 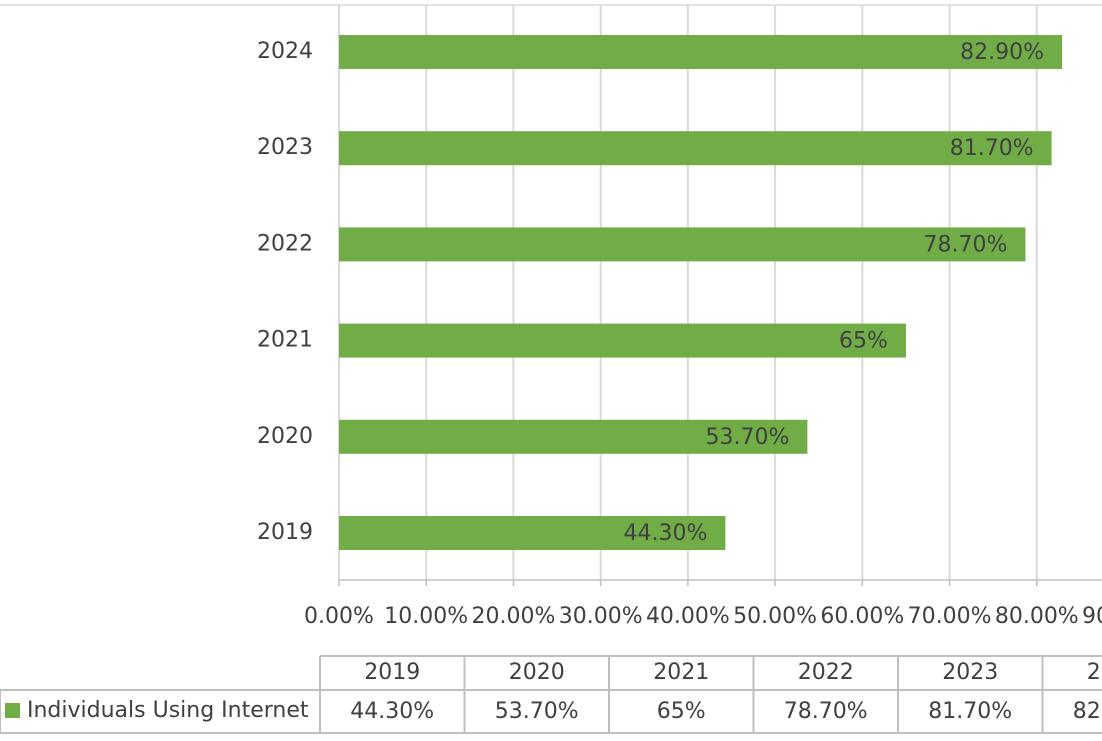 I want to click on data-label: 53.70%, so click(x=747, y=437).